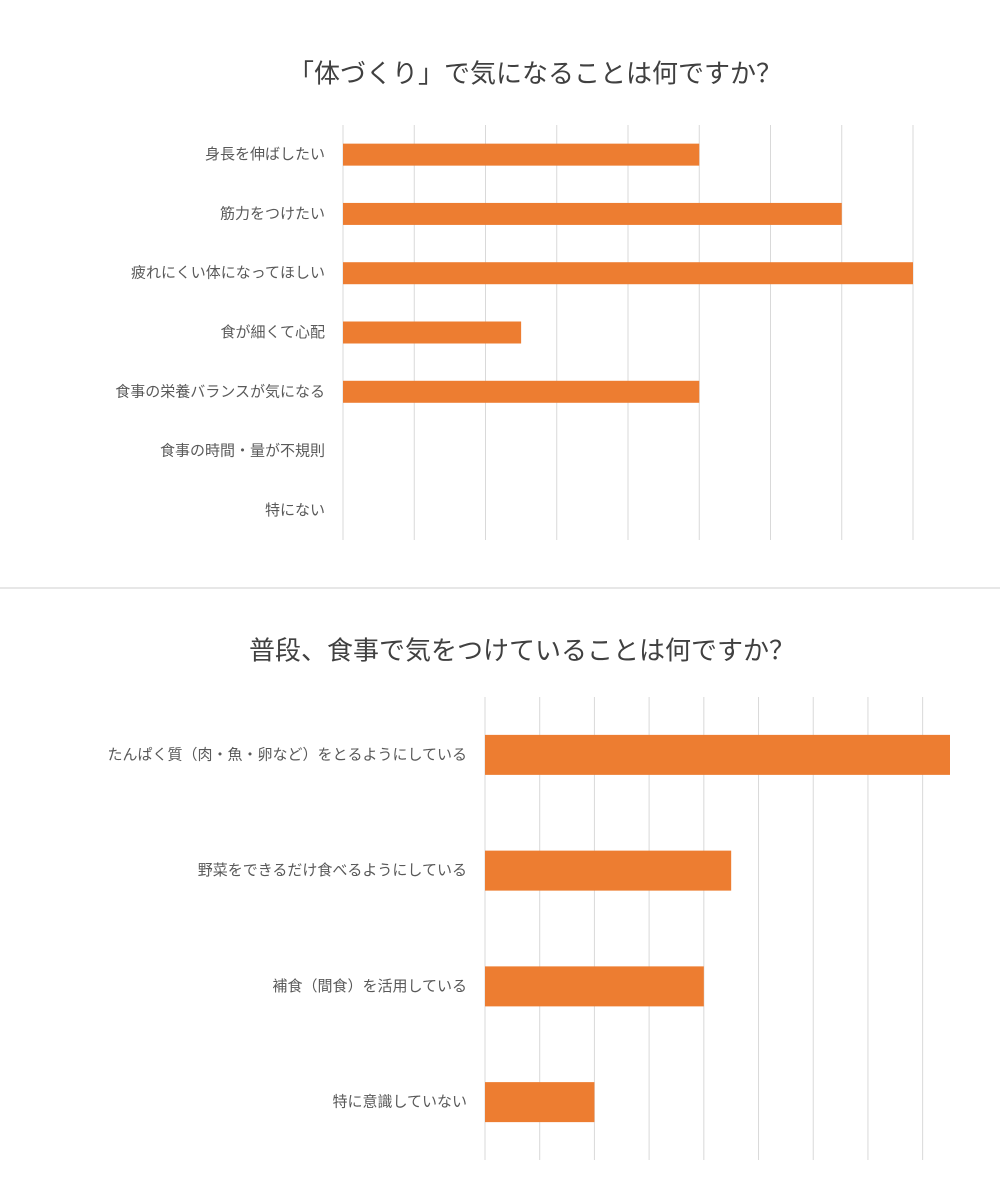  What do you see at coordinates (399, 1102) in the screenshot?
I see `category-label: 特に意識していない` at bounding box center [399, 1102].